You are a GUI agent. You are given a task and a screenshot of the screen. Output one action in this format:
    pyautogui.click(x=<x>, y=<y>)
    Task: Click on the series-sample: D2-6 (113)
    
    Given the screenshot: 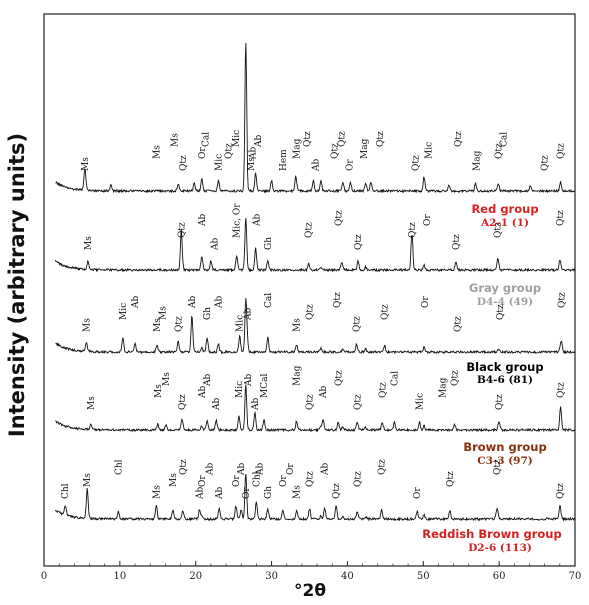 What is the action you would take?
    pyautogui.click(x=500, y=548)
    